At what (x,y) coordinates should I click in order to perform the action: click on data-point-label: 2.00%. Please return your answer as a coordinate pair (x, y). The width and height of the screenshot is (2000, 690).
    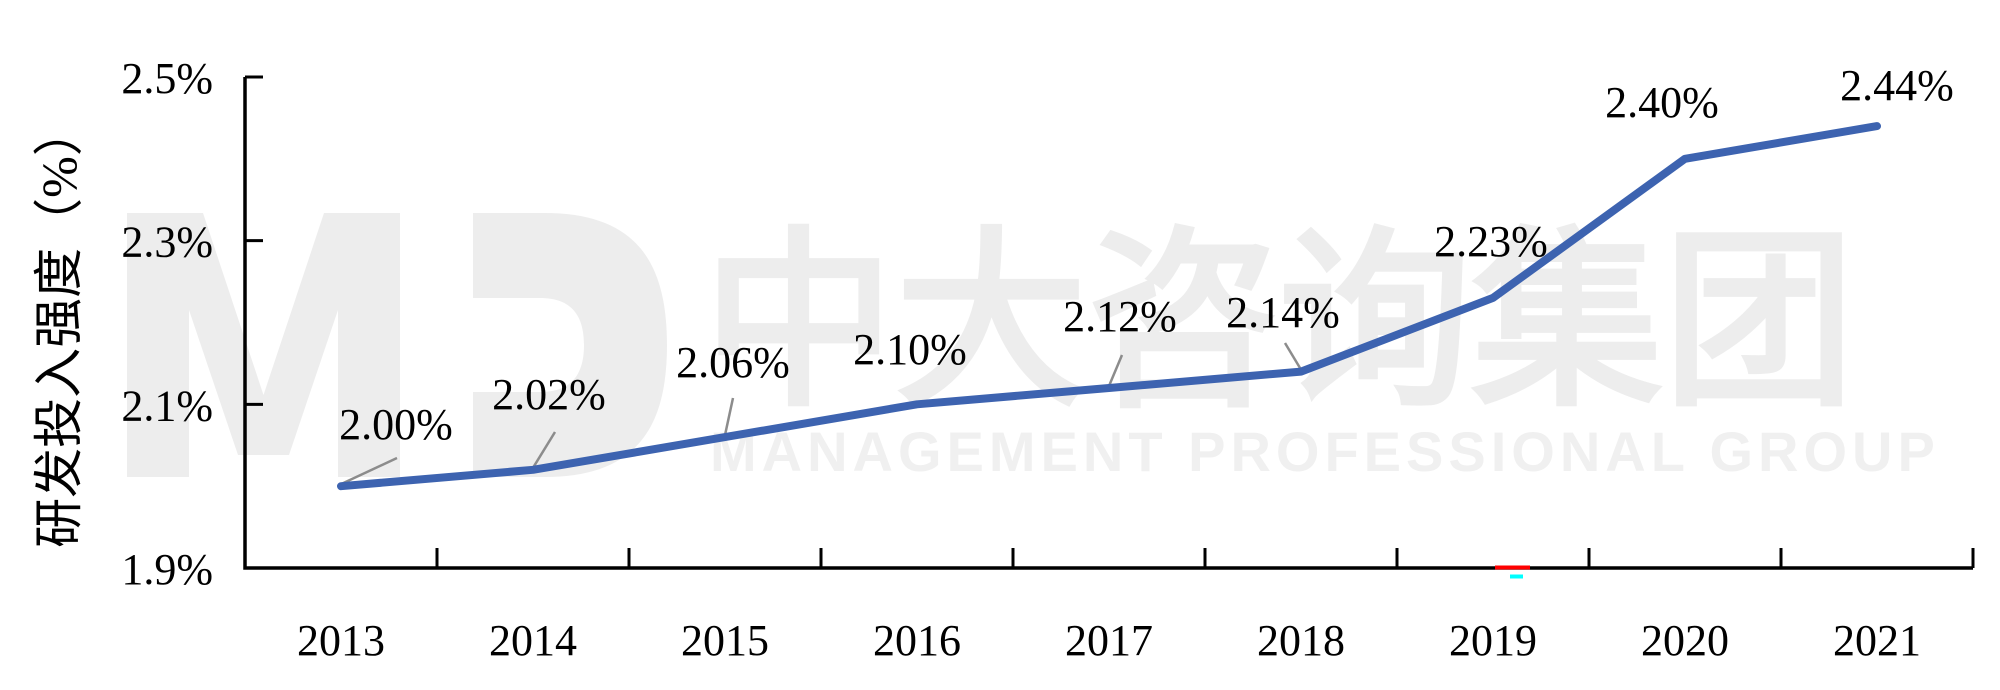
    Looking at the image, I should click on (396, 424).